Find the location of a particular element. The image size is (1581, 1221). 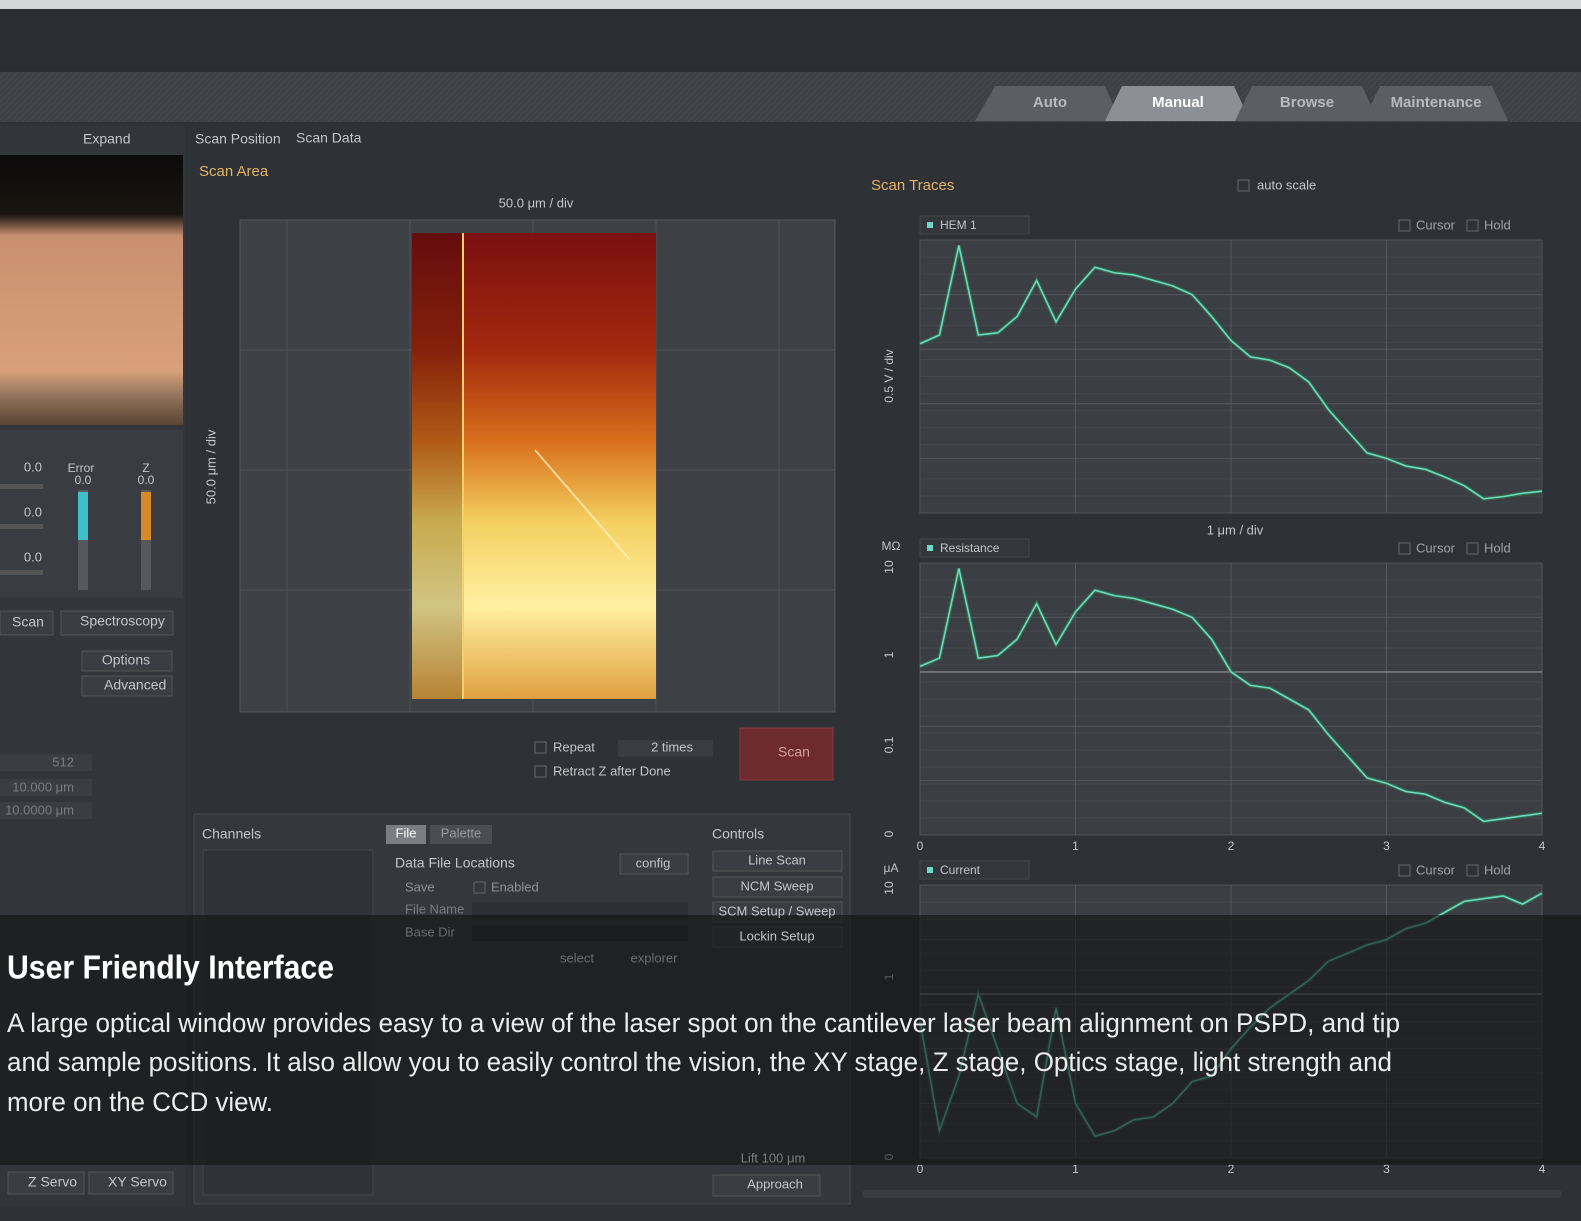

file-tab is located at coordinates (406, 834).